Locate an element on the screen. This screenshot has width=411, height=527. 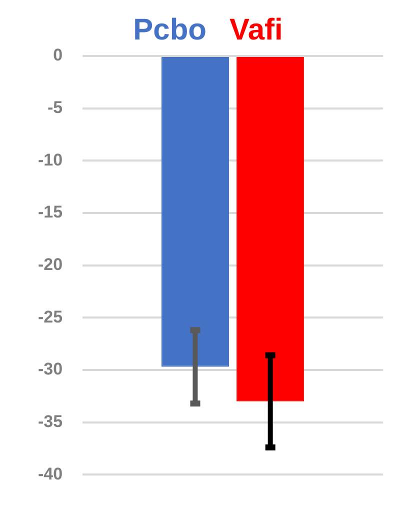
series-label: Pcbo is located at coordinates (170, 29).